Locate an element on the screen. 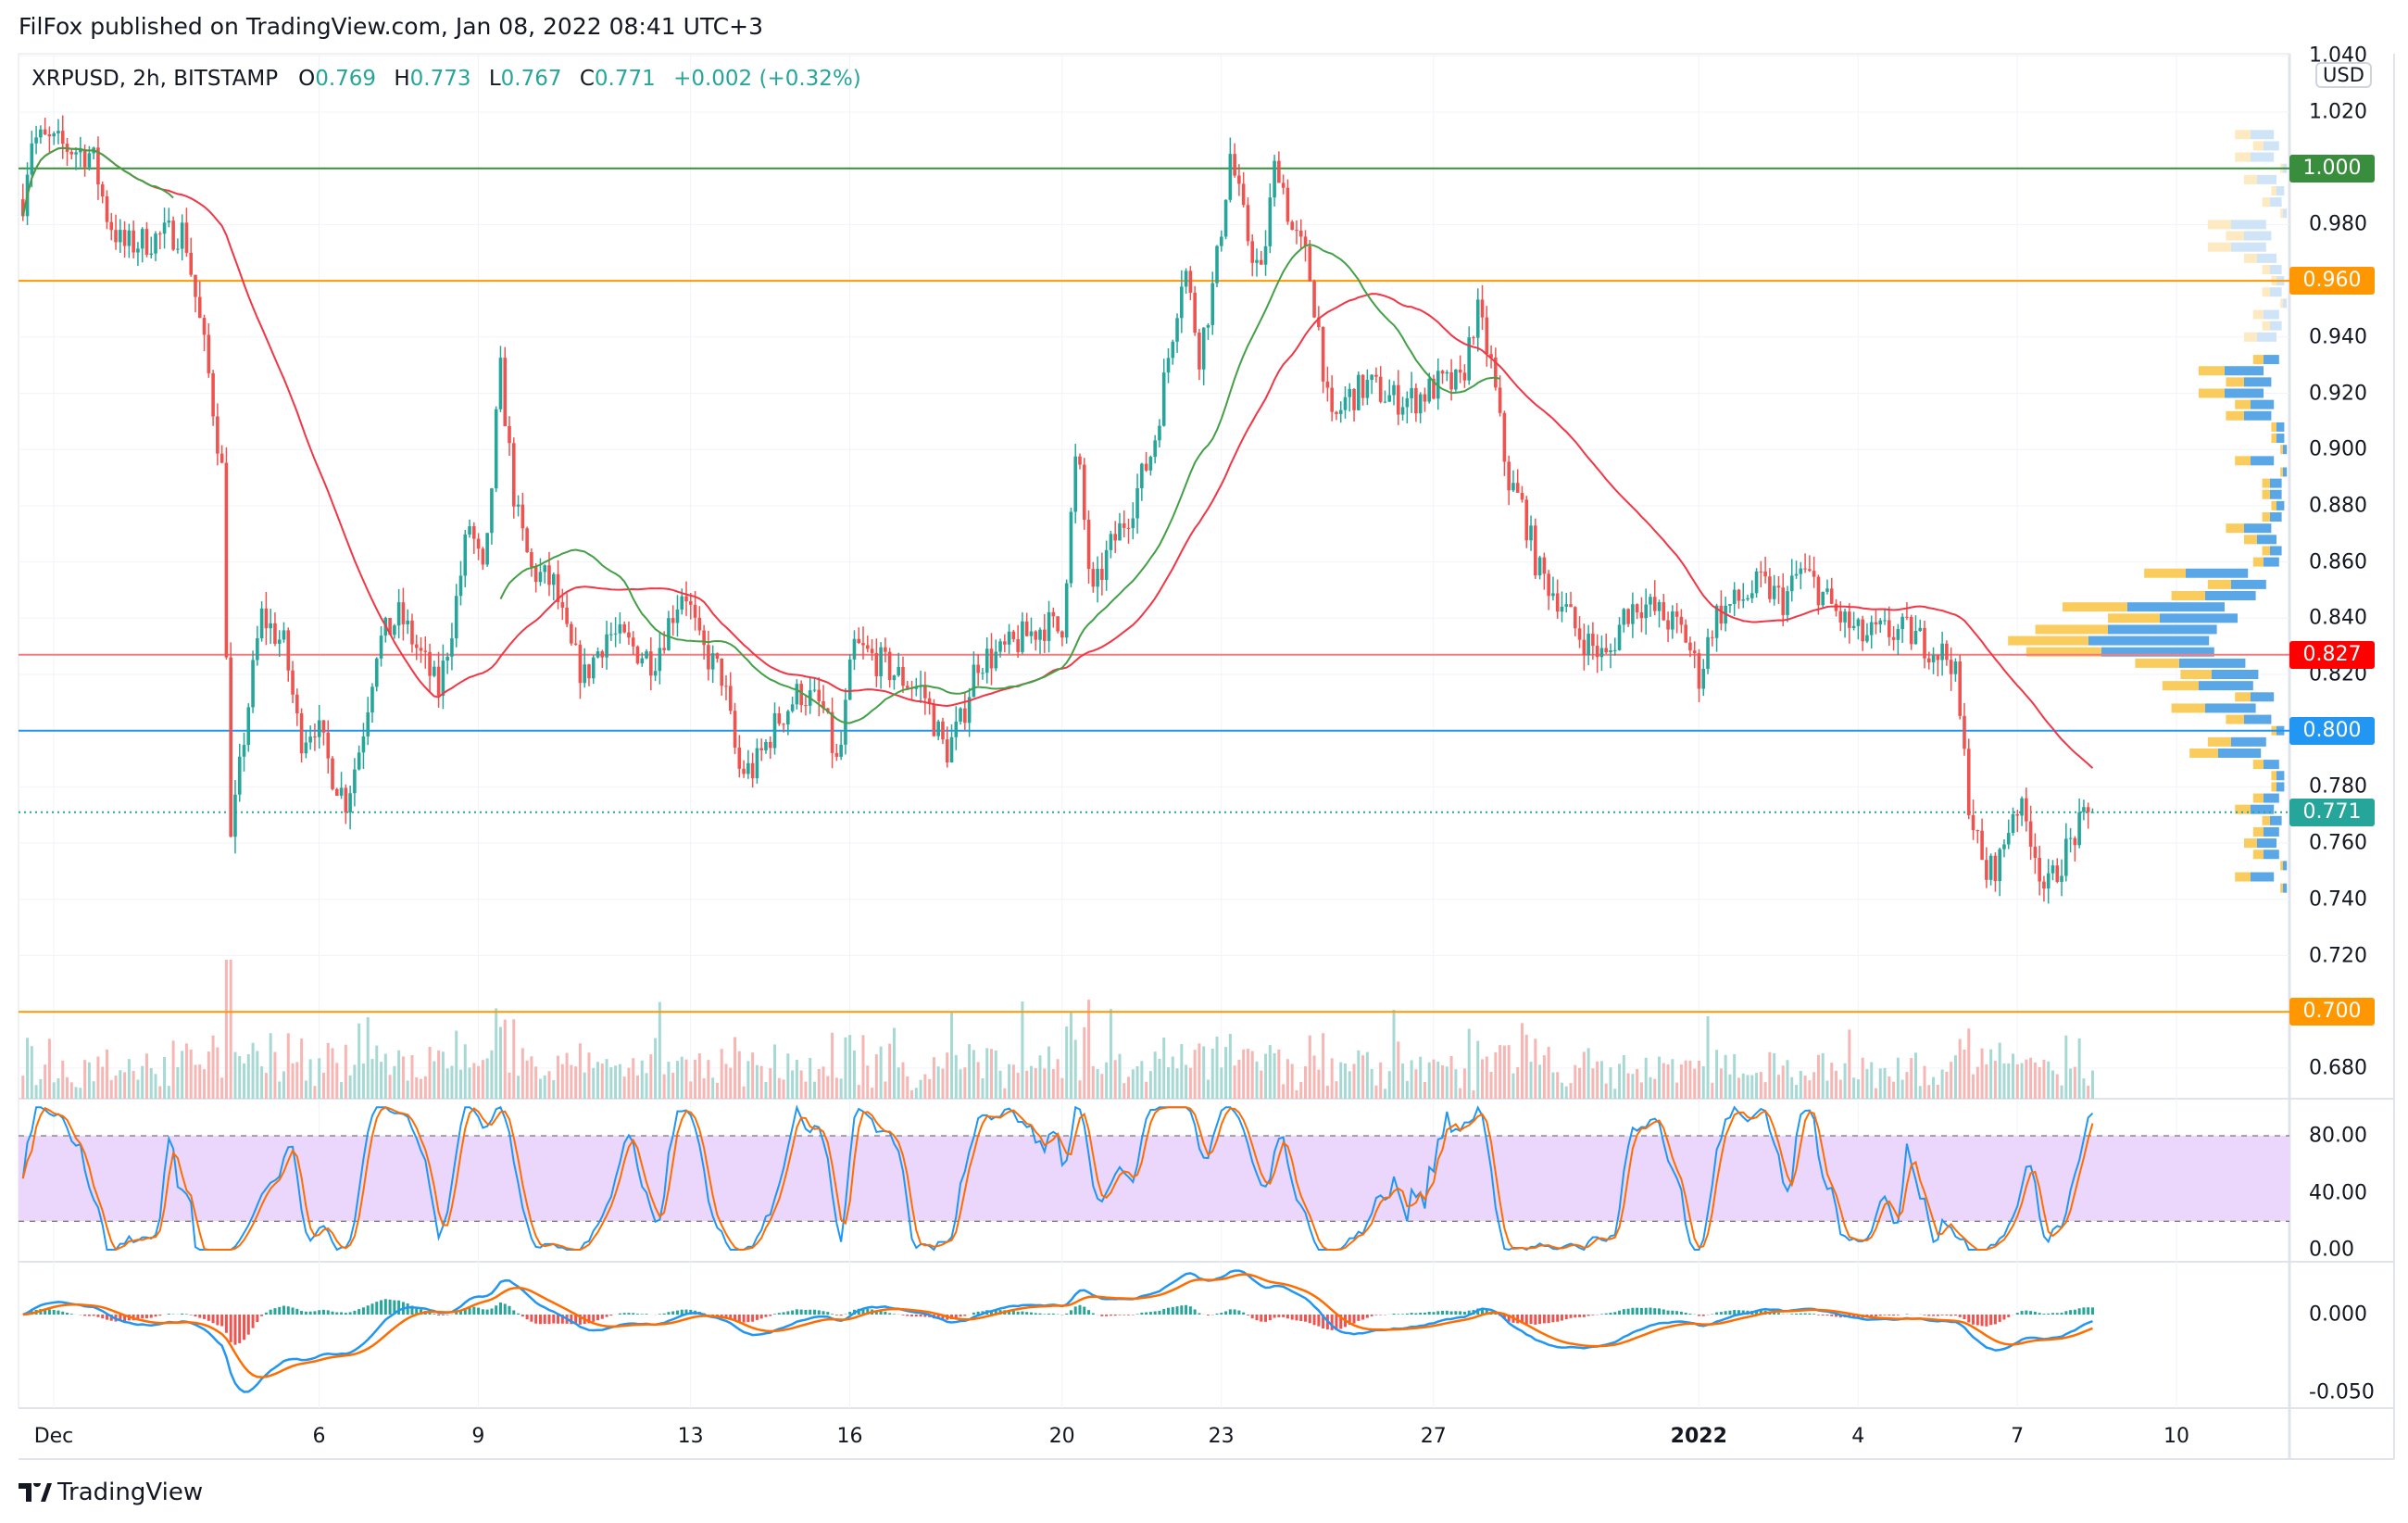 This screenshot has height=1523, width=2408. volume-profile-up is located at coordinates (2276, 820).